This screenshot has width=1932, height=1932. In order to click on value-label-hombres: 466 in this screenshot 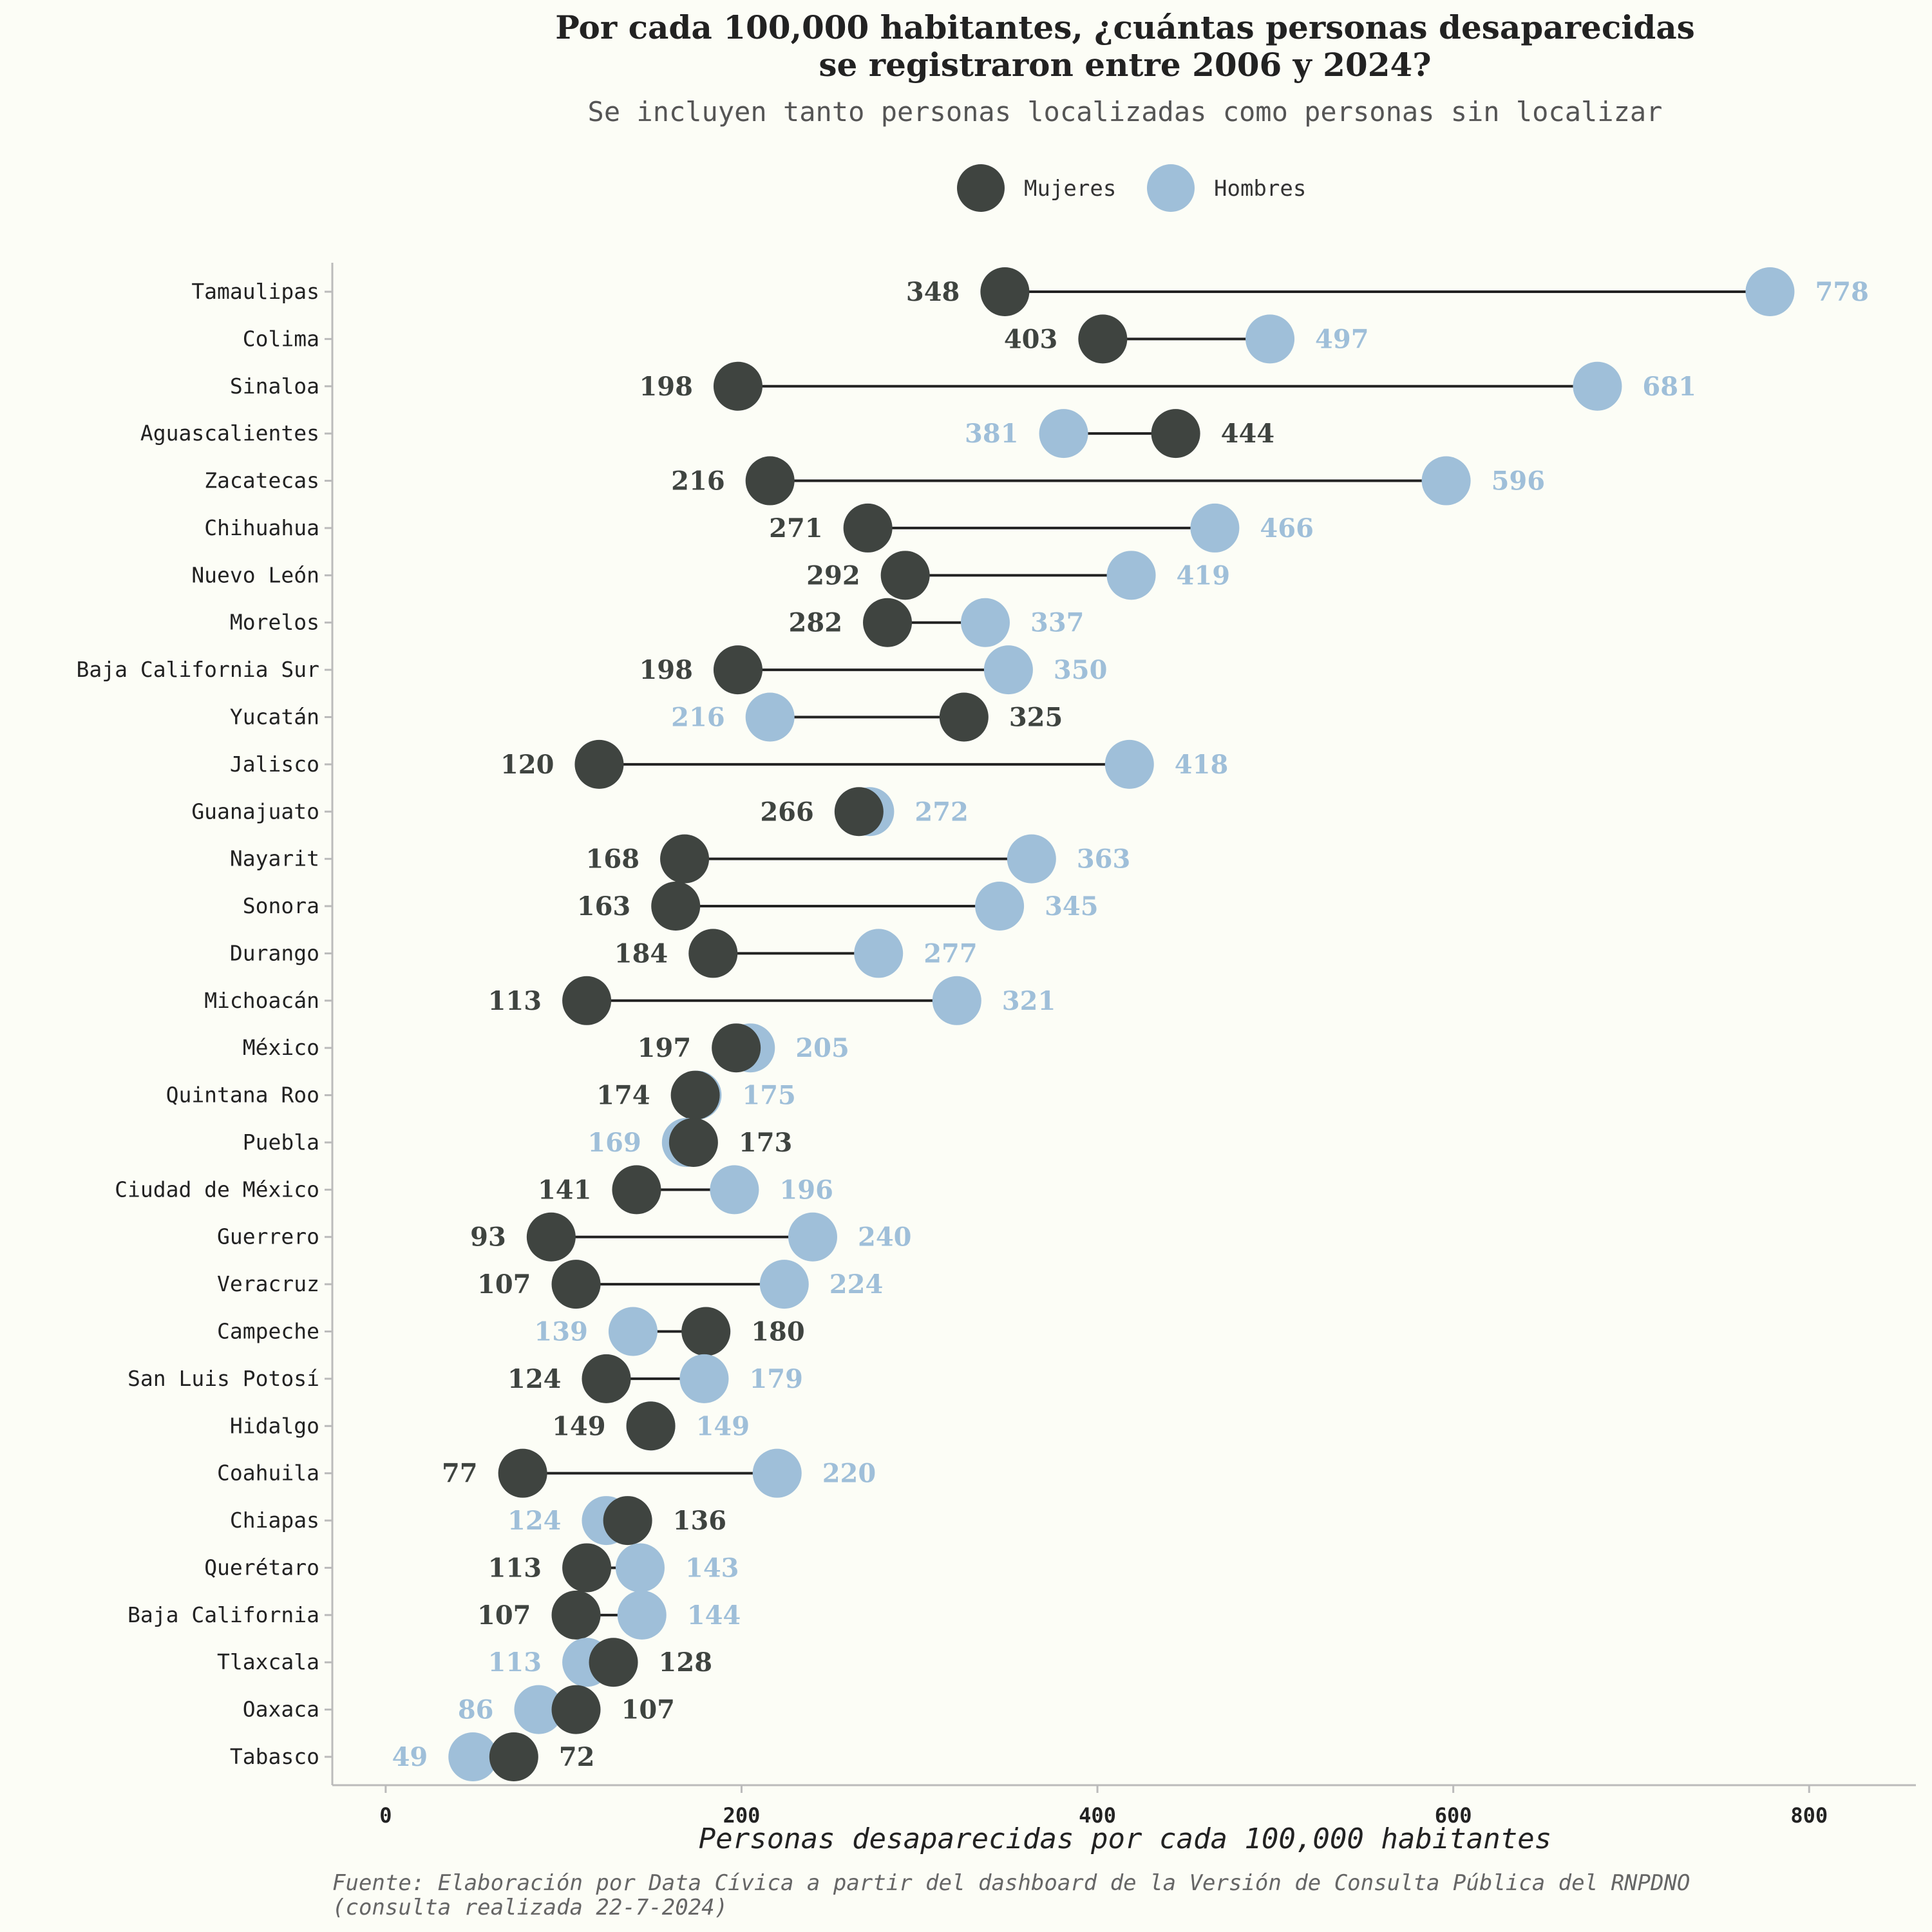, I will do `click(1287, 528)`.